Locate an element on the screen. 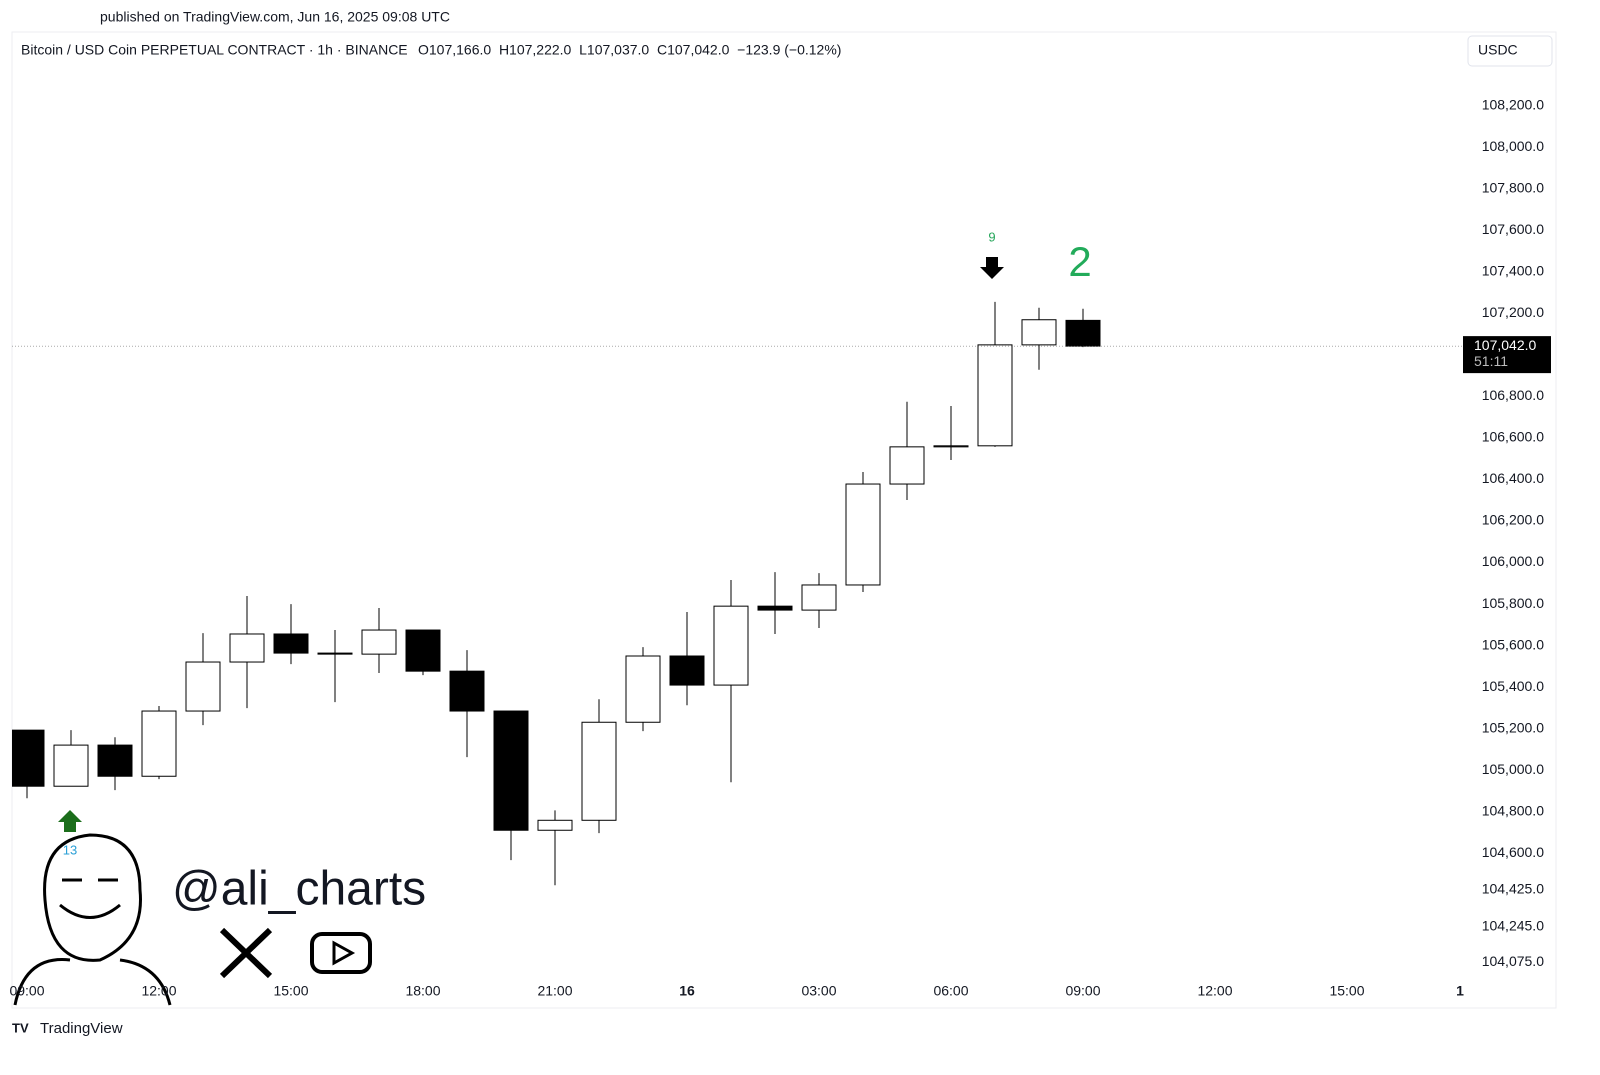 This screenshot has width=1600, height=1075. y-tick-label: 104,075.0 is located at coordinates (1513, 961).